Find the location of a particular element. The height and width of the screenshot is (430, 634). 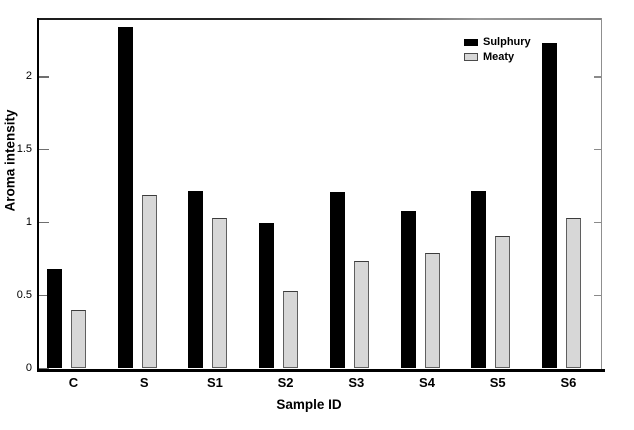

legend-label-sulphury: Sulphury is located at coordinates (507, 42).